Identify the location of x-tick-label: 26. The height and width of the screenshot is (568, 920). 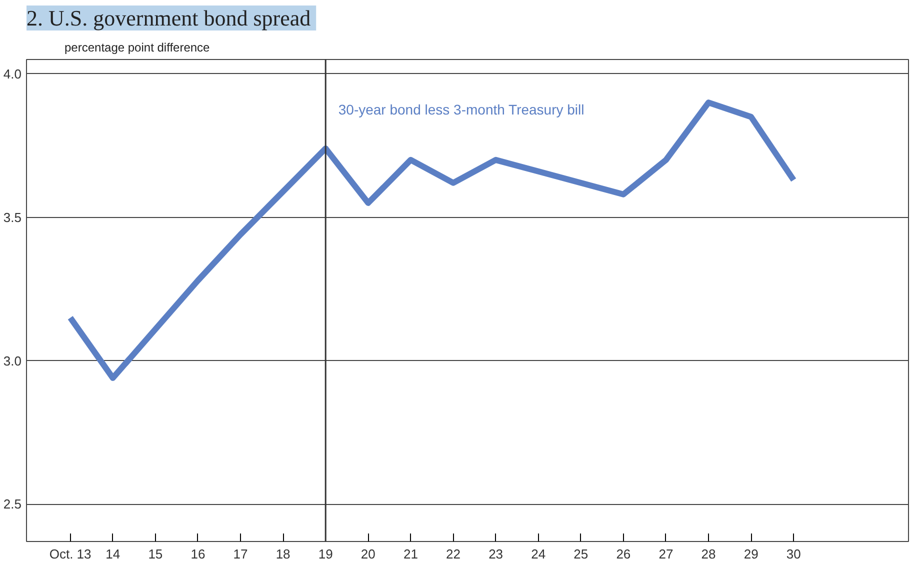
(623, 554).